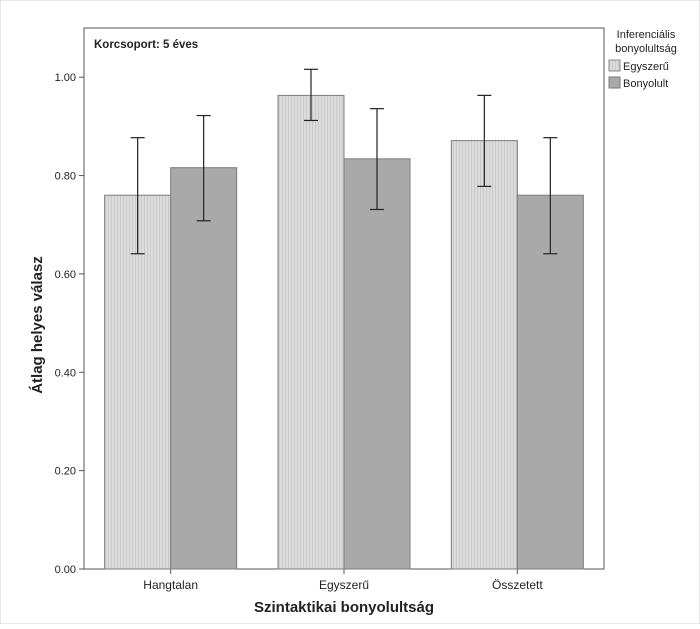  I want to click on y-tick-label-5: 1.00, so click(65, 78).